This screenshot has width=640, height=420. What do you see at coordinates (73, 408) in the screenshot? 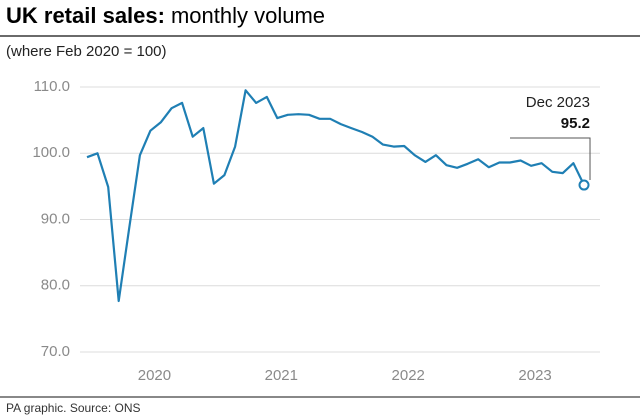
I see `source: PA graphic. Source: ONS` at bounding box center [73, 408].